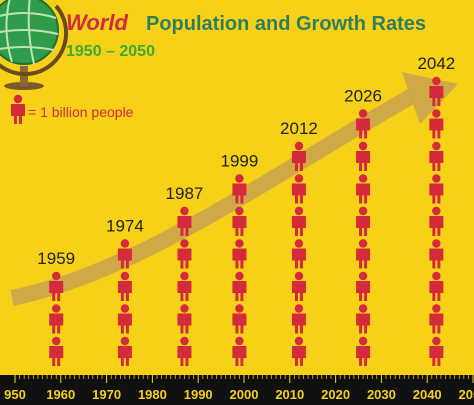 The image size is (474, 405). What do you see at coordinates (427, 394) in the screenshot?
I see `x-tick-label: 2040` at bounding box center [427, 394].